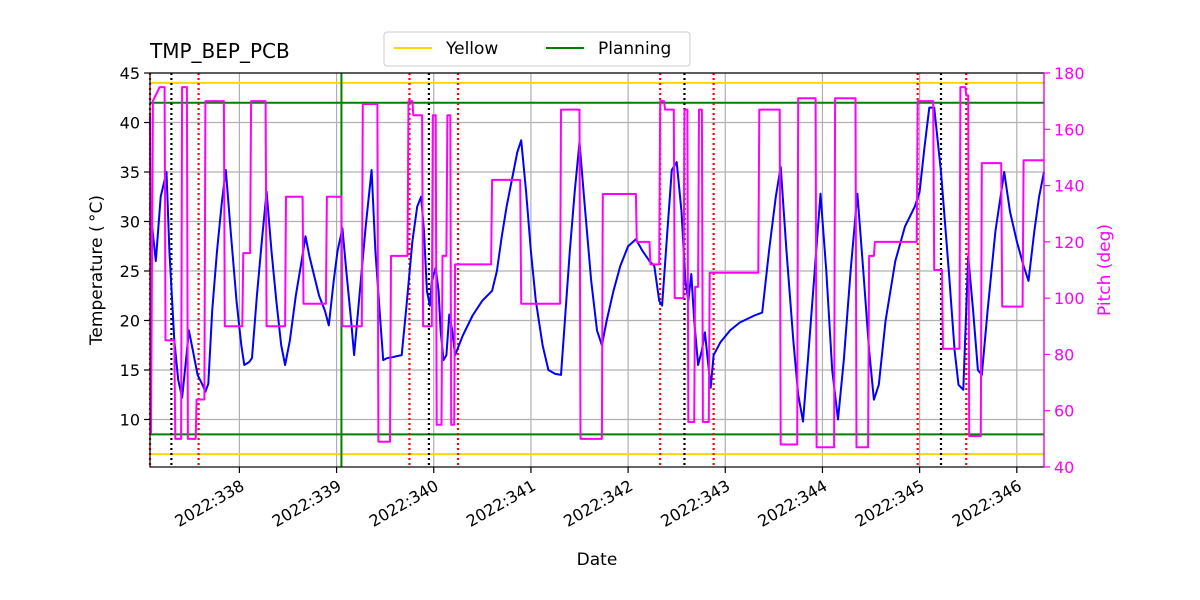 This screenshot has height=600, width=1200. What do you see at coordinates (634, 49) in the screenshot?
I see `legend-label-planning: Planning` at bounding box center [634, 49].